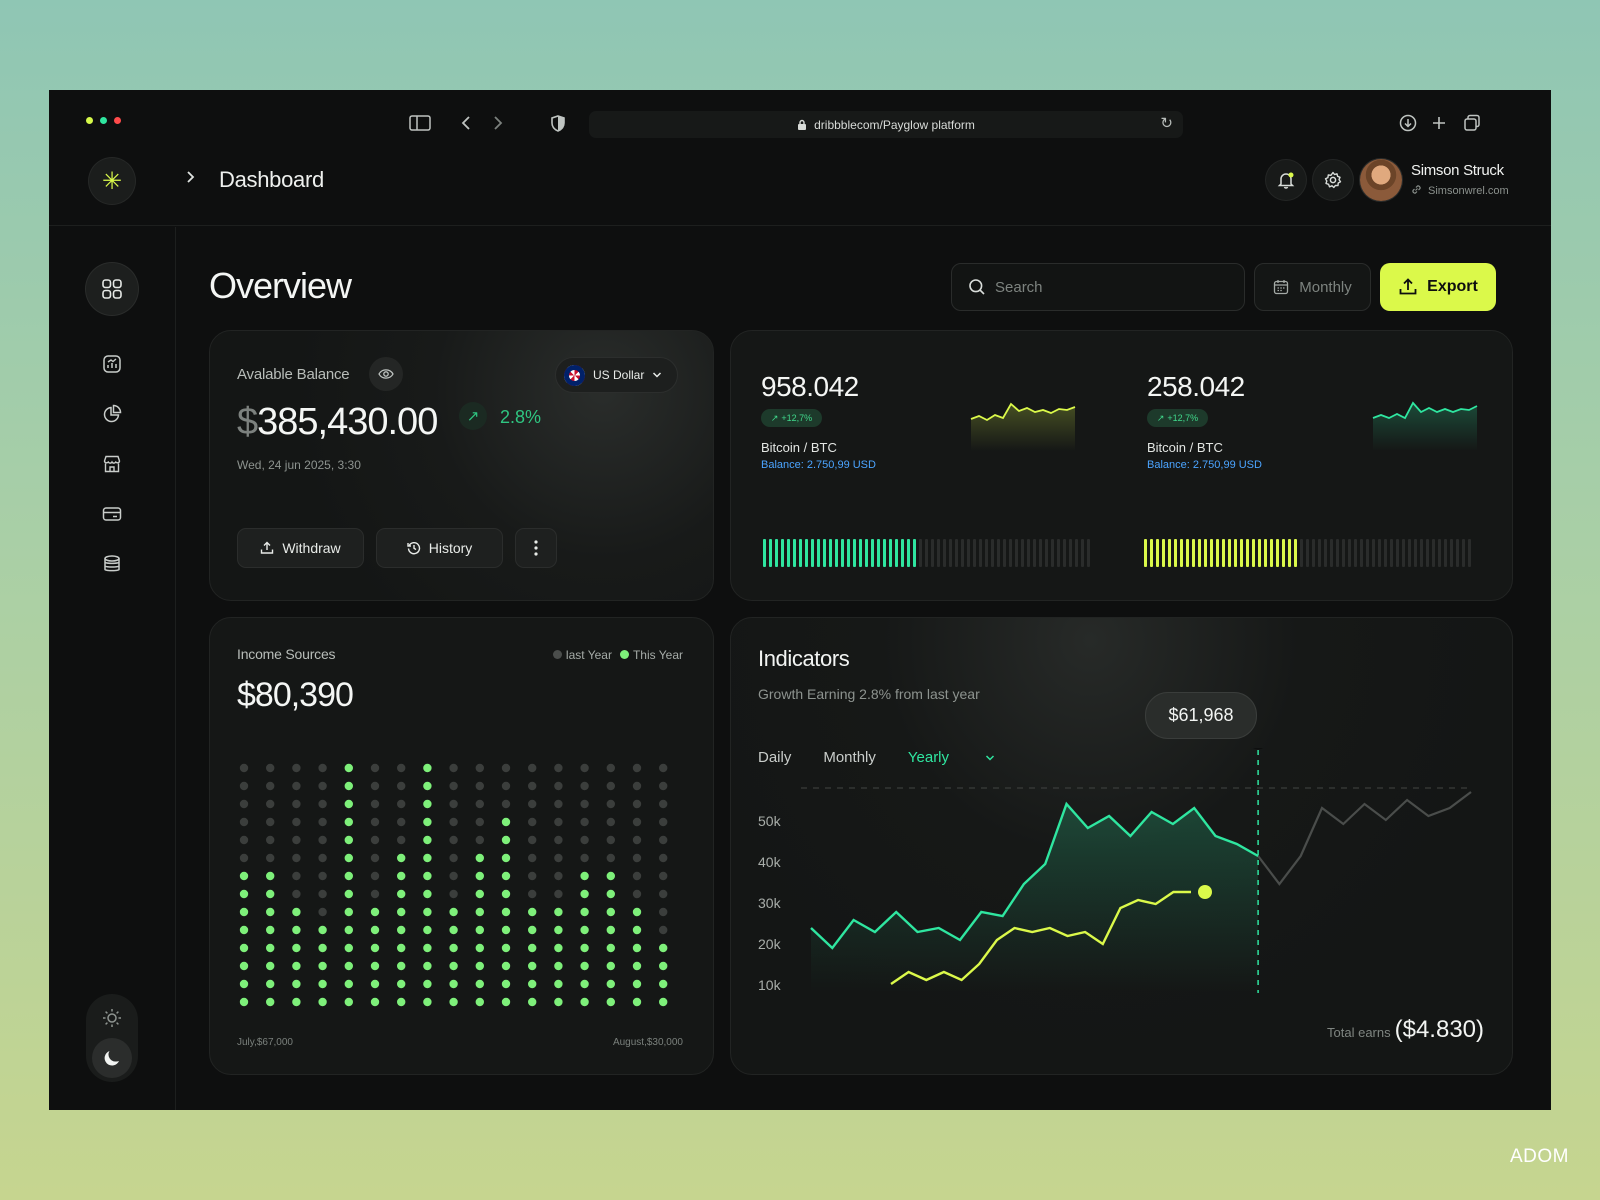 The image size is (1600, 1200). I want to click on tab-monthly: Monthly, so click(849, 757).